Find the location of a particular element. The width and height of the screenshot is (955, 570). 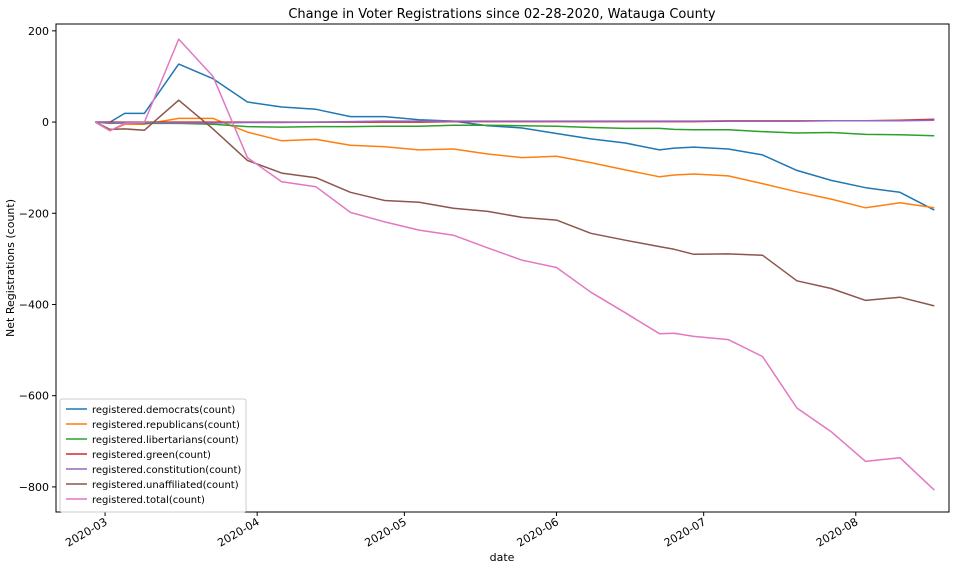

legend-label: registered.libertarians(count) is located at coordinates (165, 440).